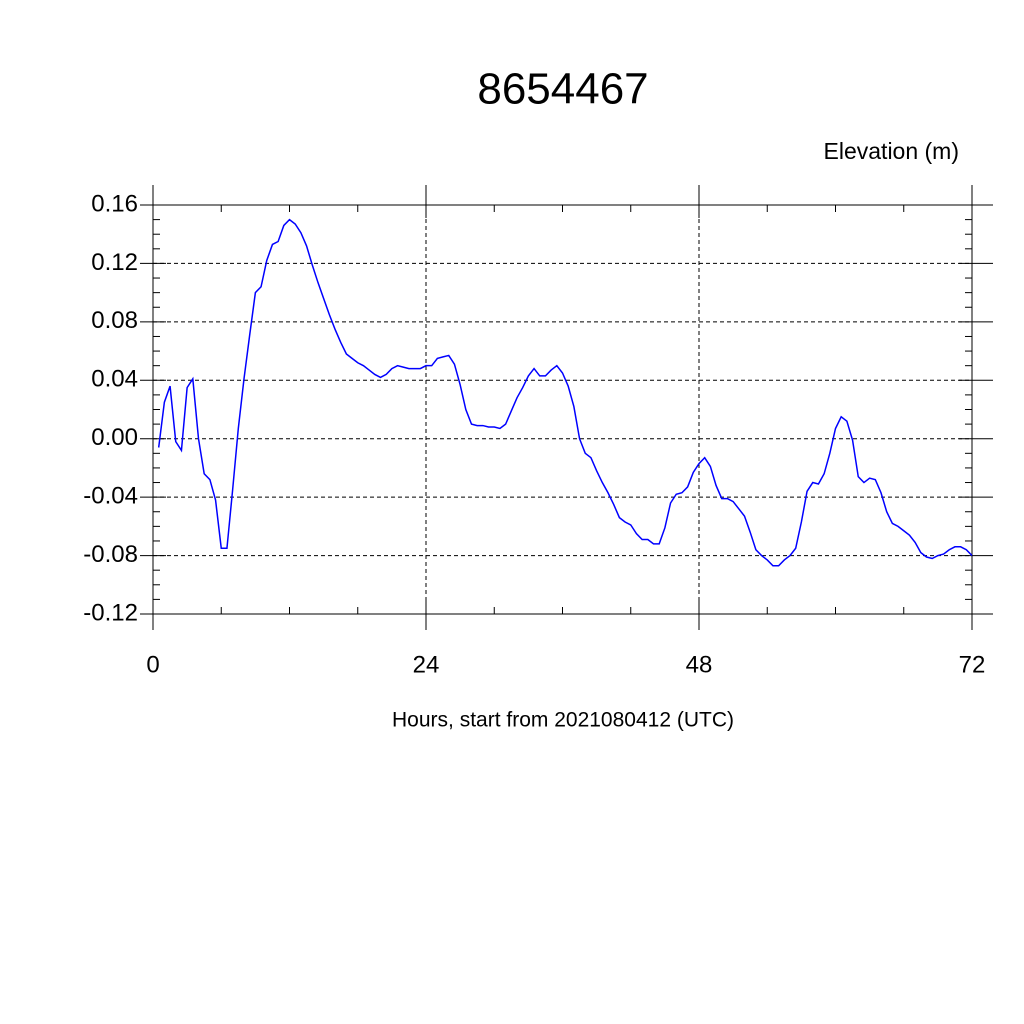 The width and height of the screenshot is (1024, 1024). I want to click on chart-title: 8654467, so click(562, 89).